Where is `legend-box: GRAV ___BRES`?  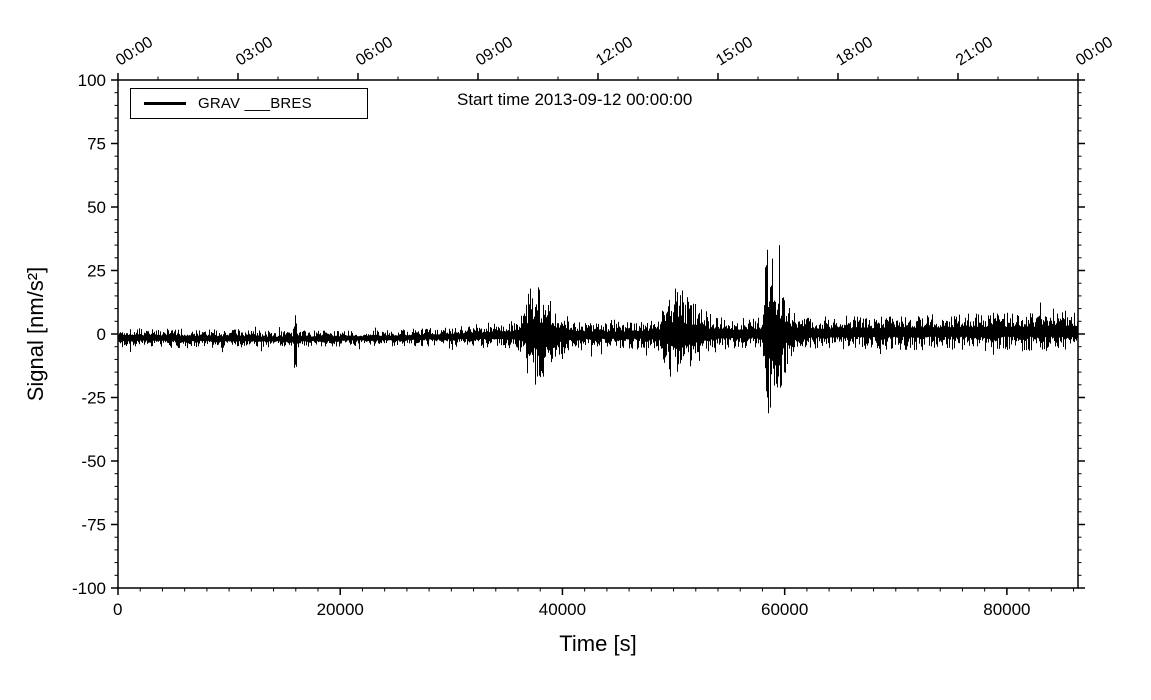
legend-box: GRAV ___BRES is located at coordinates (249, 103).